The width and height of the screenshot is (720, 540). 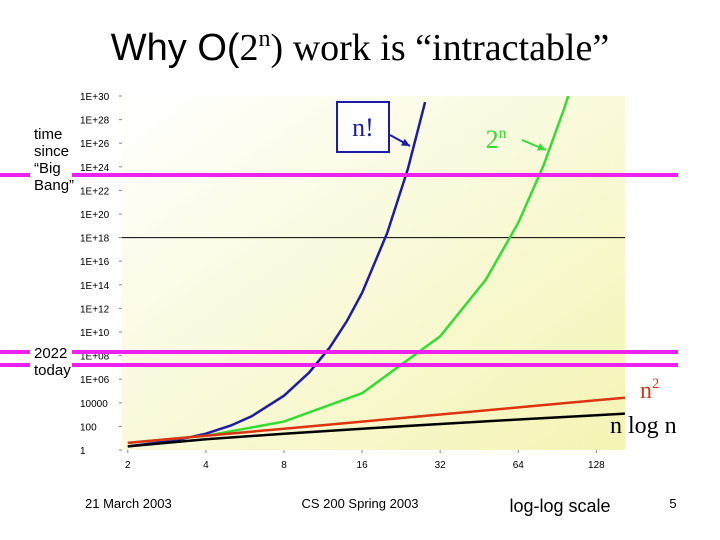 What do you see at coordinates (559, 506) in the screenshot?
I see `footer-note: log-log scale` at bounding box center [559, 506].